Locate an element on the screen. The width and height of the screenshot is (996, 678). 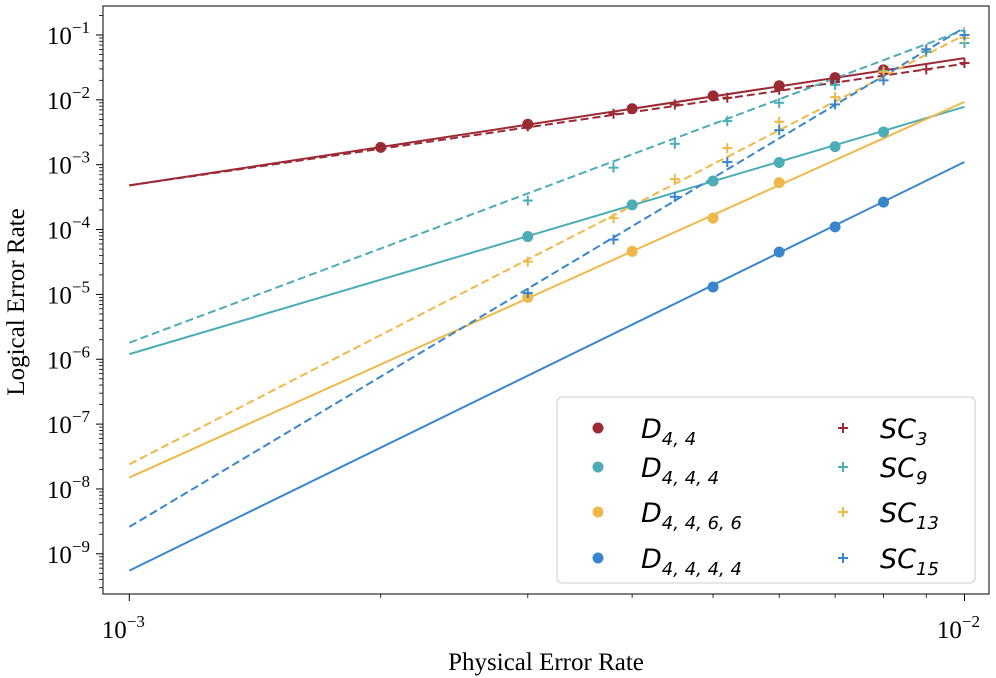
y-tick-label-0: 10⁻⁹ is located at coordinates (68, 553).